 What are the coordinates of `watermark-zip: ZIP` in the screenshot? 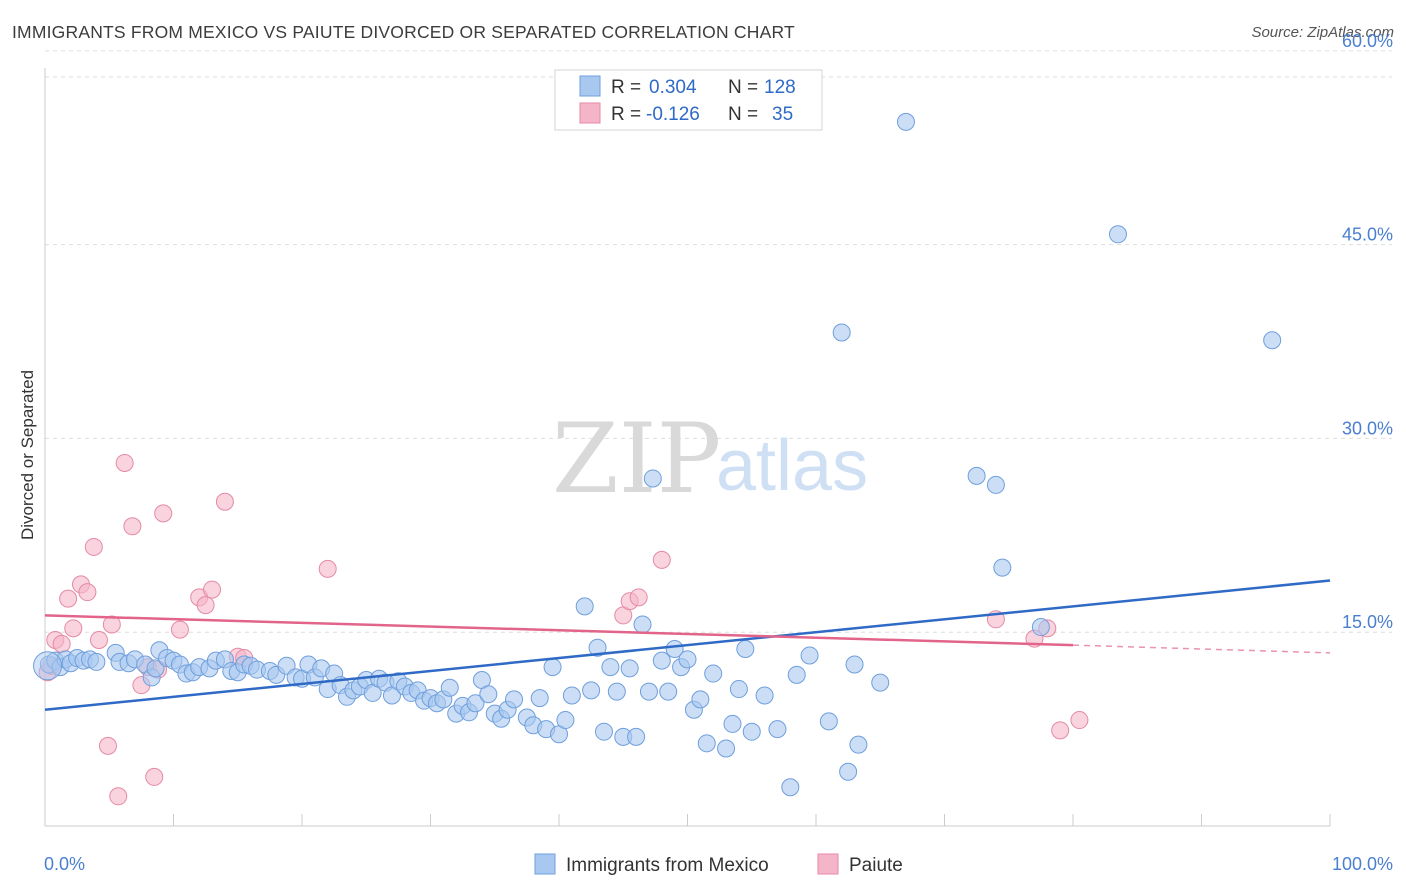 It's located at (636, 459).